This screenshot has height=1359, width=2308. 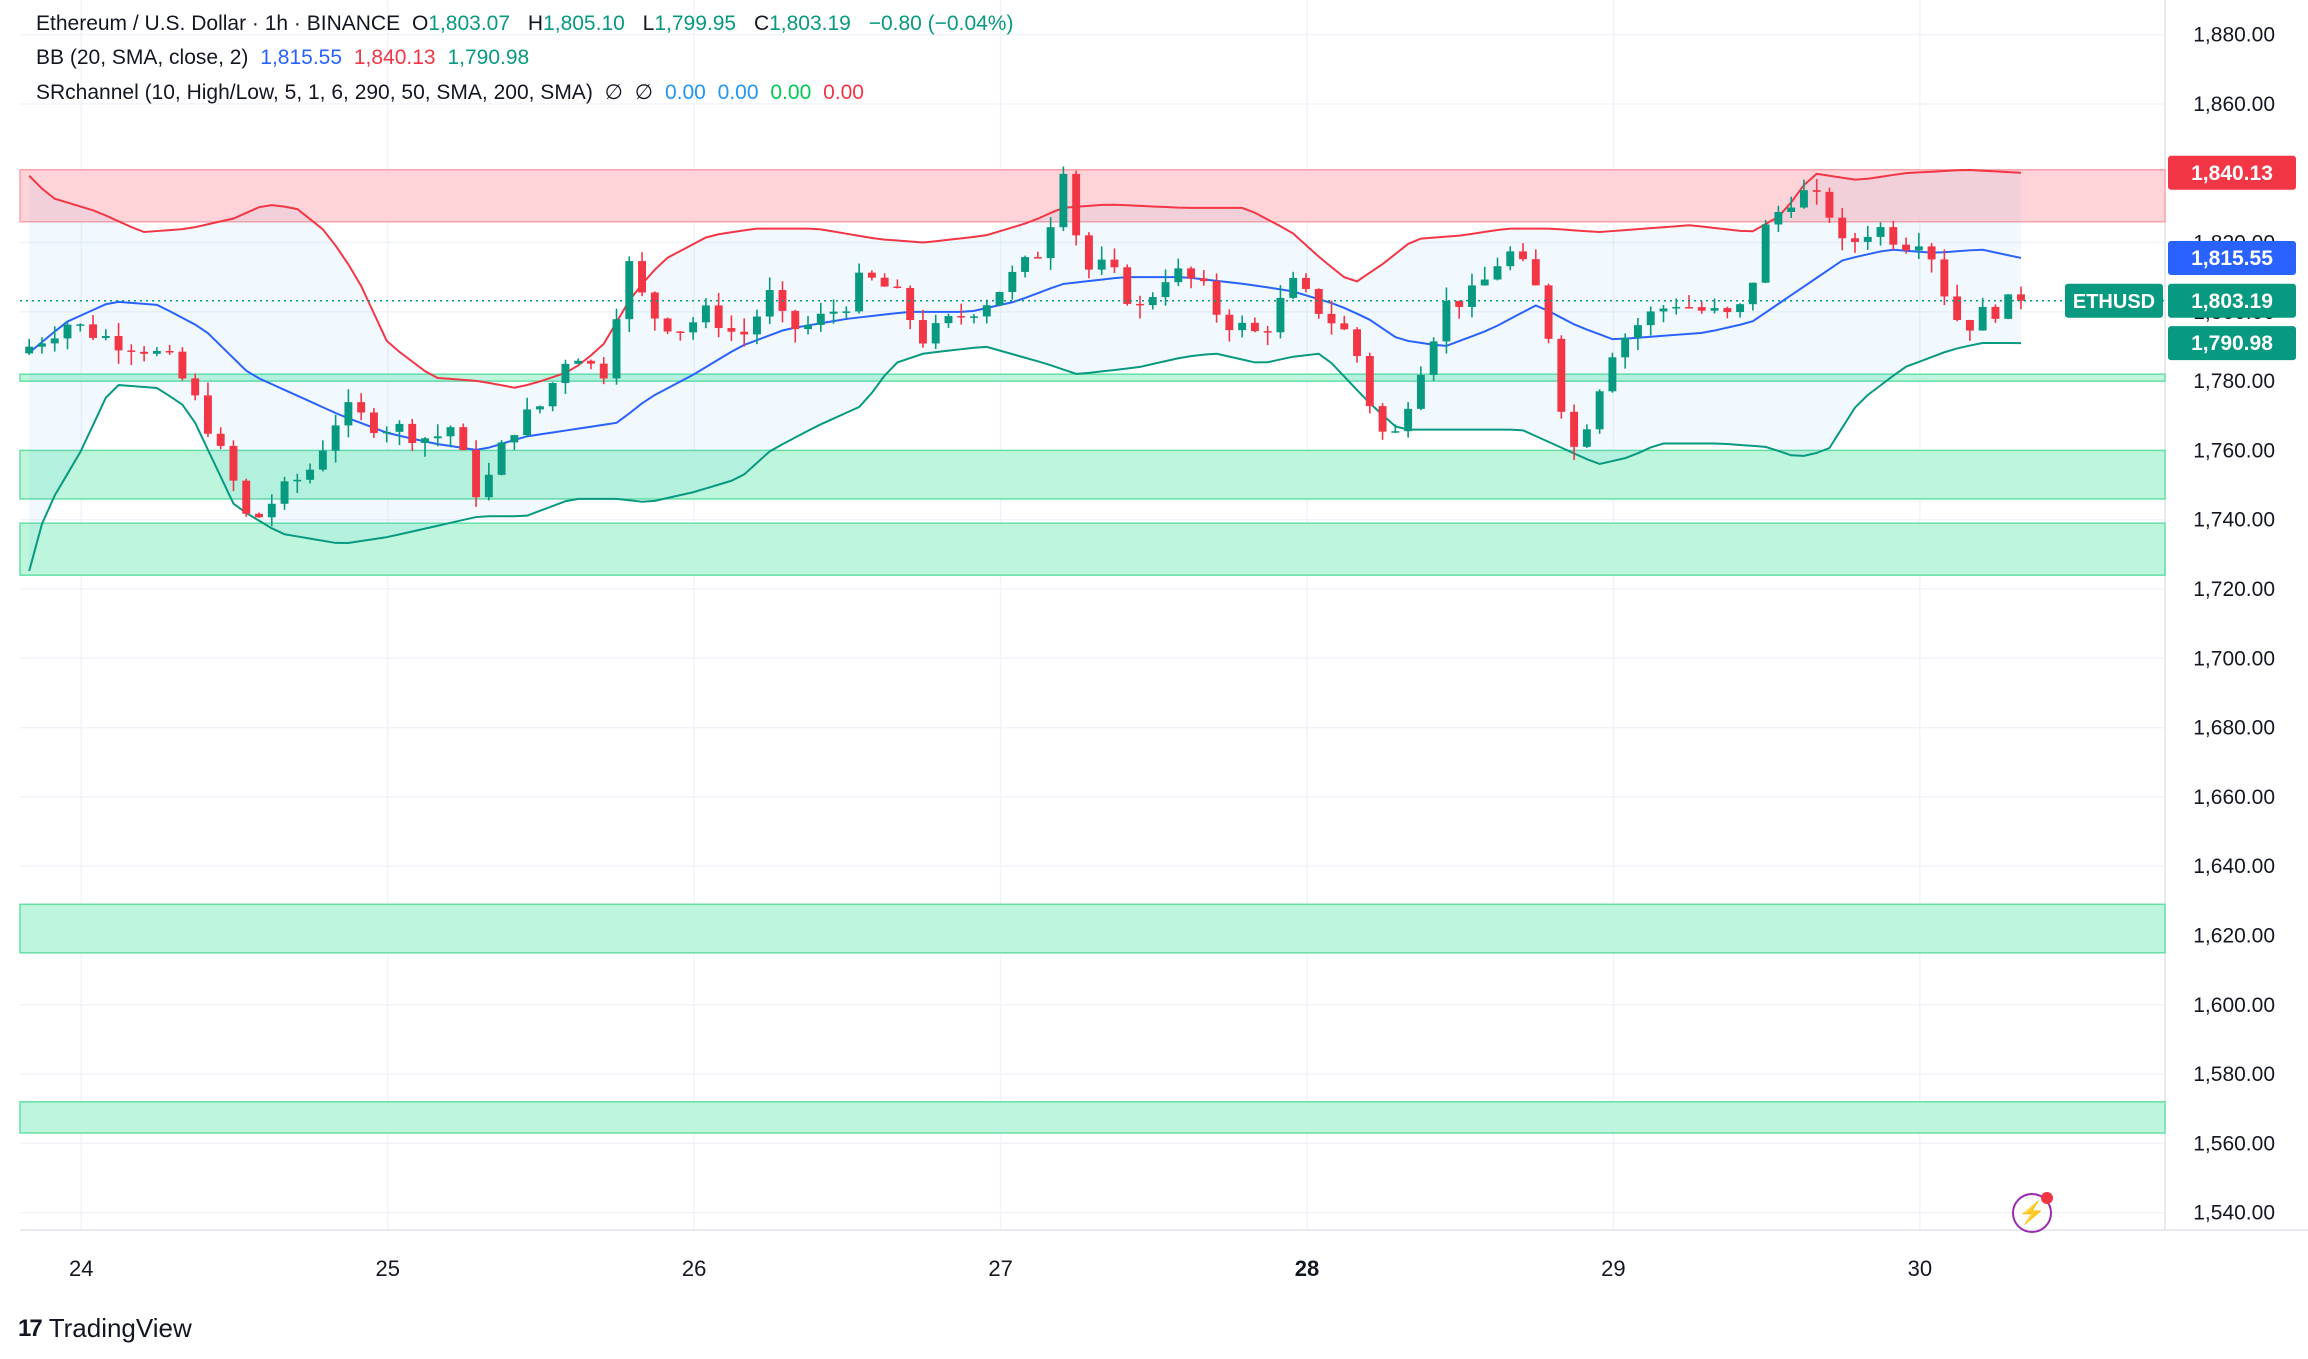 I want to click on price-tick-label: 1,660.00, so click(x=2234, y=797).